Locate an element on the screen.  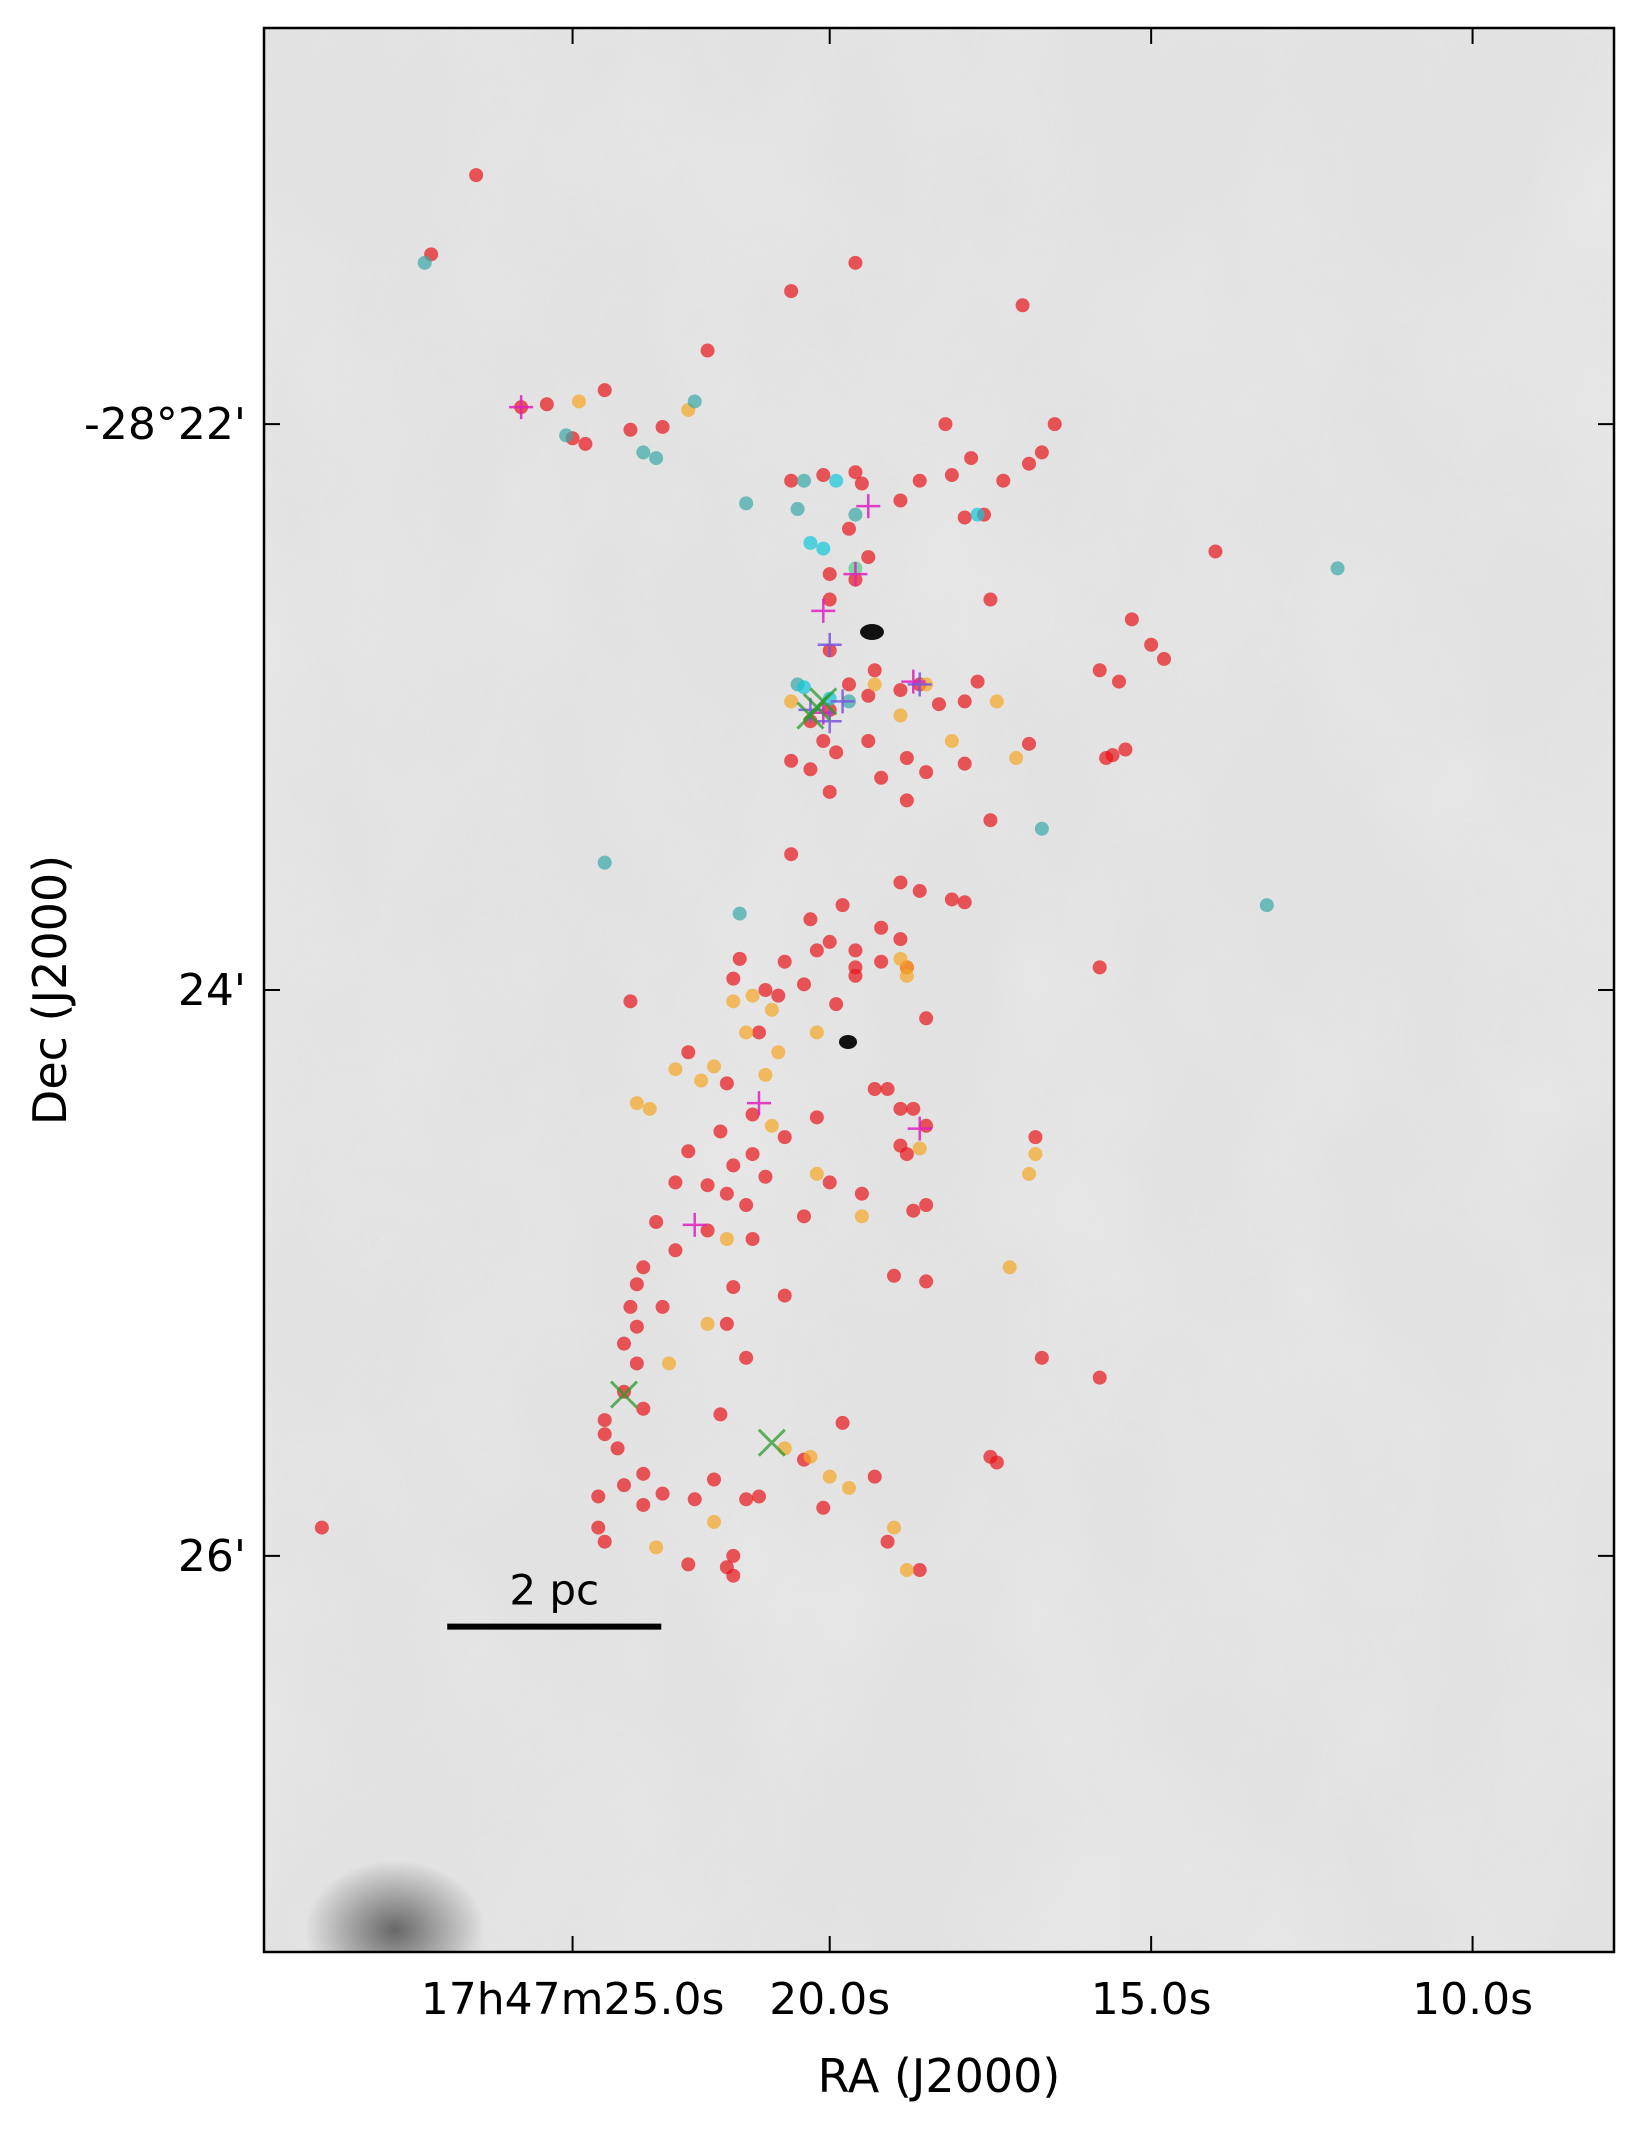
x-axis-label: RA (J2000) is located at coordinates (939, 2076).